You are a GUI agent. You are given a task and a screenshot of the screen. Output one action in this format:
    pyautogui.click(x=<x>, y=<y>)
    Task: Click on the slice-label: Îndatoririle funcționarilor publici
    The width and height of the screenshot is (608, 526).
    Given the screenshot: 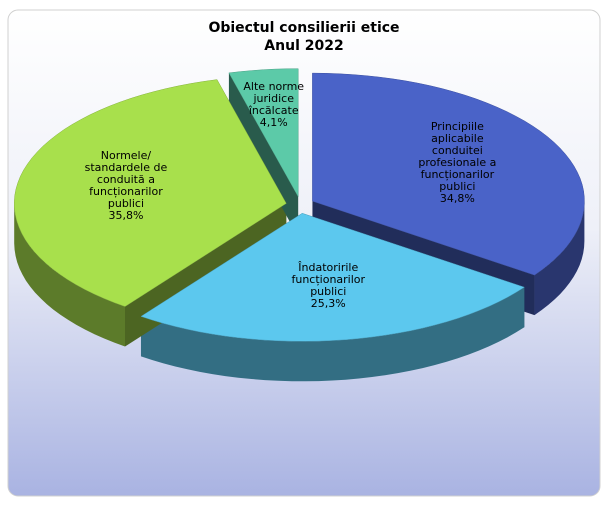 What is the action you would take?
    pyautogui.click(x=328, y=279)
    